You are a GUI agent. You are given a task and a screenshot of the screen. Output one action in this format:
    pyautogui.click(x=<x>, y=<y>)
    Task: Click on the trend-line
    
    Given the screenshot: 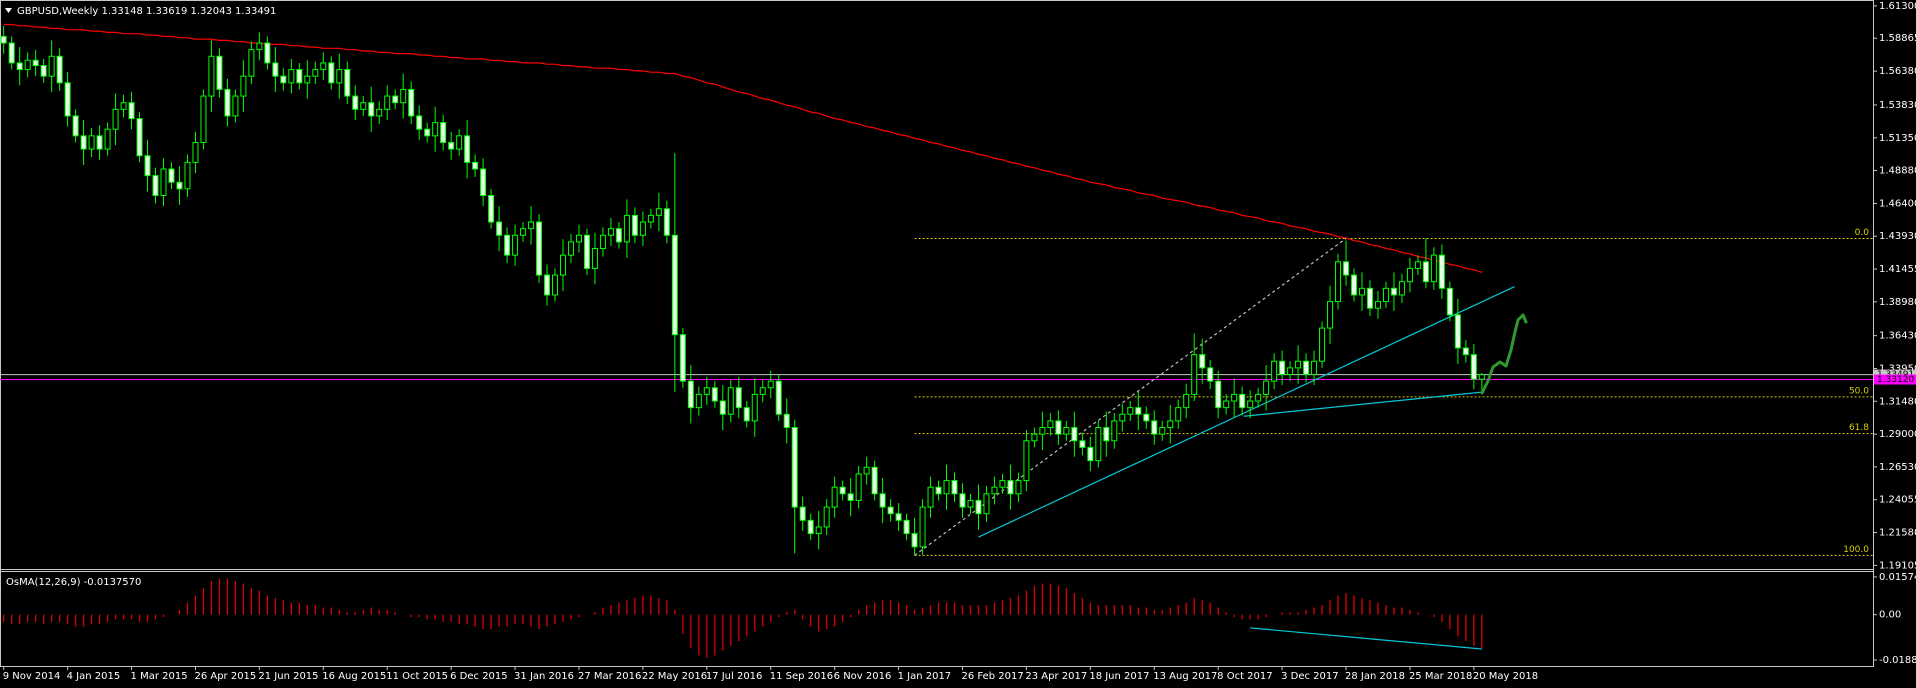 What is the action you would take?
    pyautogui.click(x=1364, y=404)
    